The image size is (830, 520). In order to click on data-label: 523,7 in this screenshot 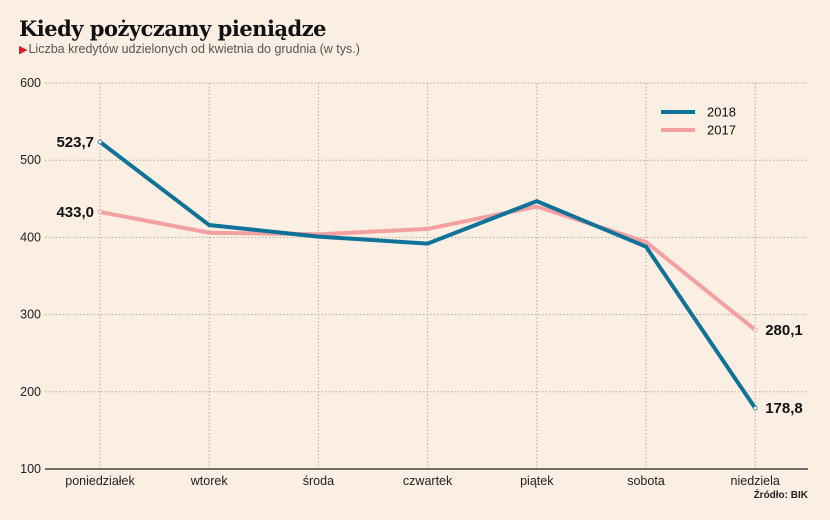, I will do `click(75, 142)`.